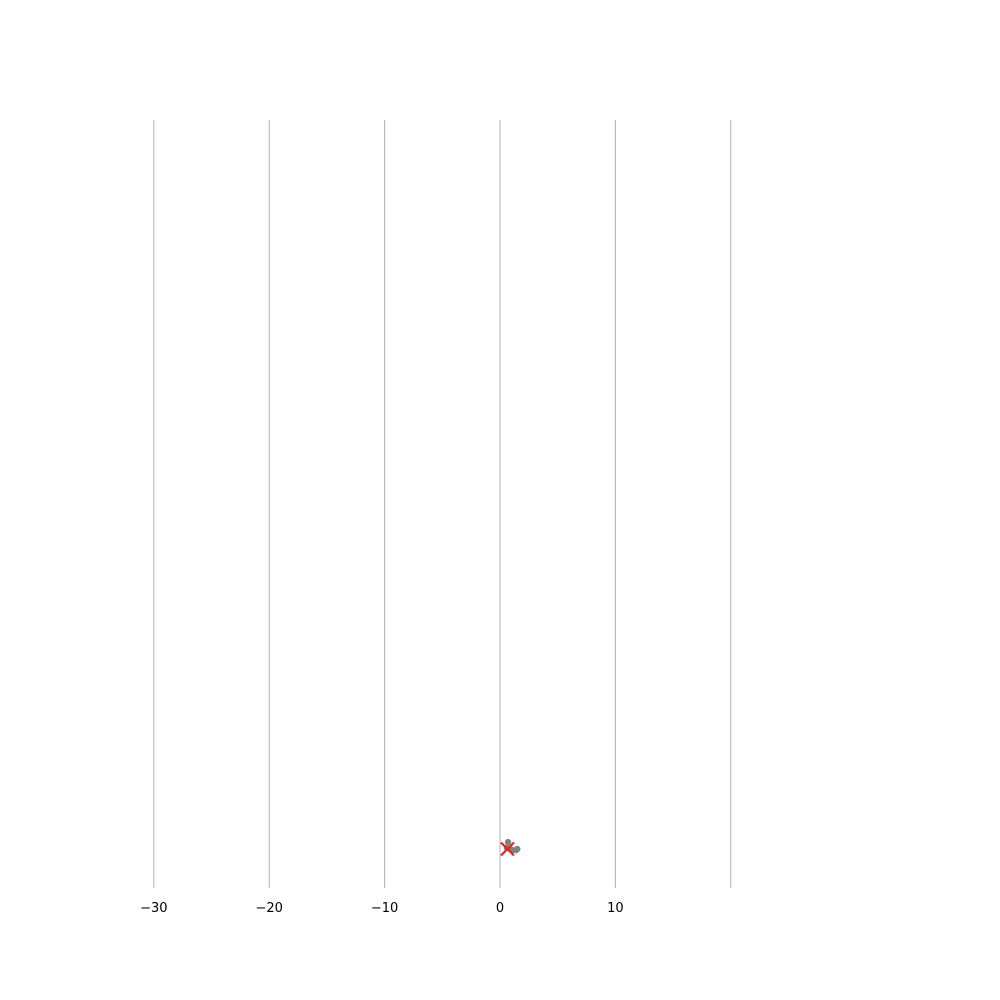 The height and width of the screenshot is (1000, 1000). Describe the element at coordinates (500, 908) in the screenshot. I see `x-tick-label-3: 0` at that location.